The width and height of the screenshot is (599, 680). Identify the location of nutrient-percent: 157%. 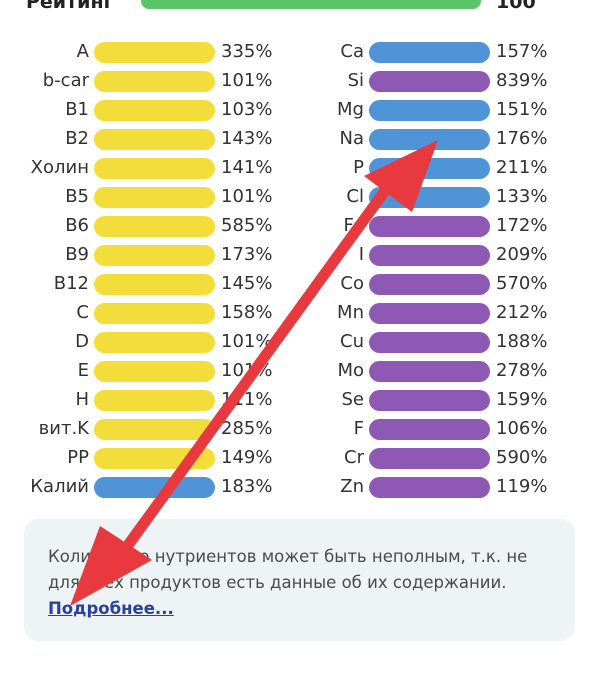
(522, 51).